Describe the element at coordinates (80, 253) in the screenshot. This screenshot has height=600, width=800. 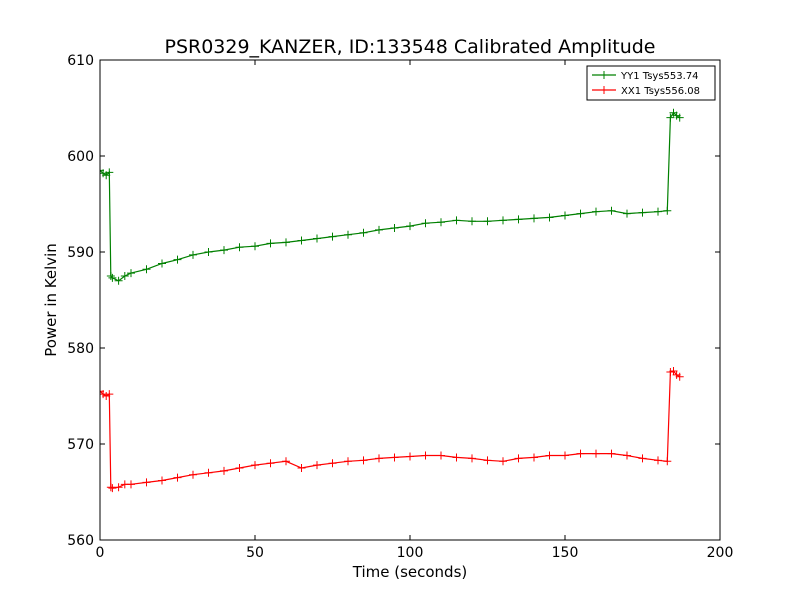
I see `y-tick-label: 590` at that location.